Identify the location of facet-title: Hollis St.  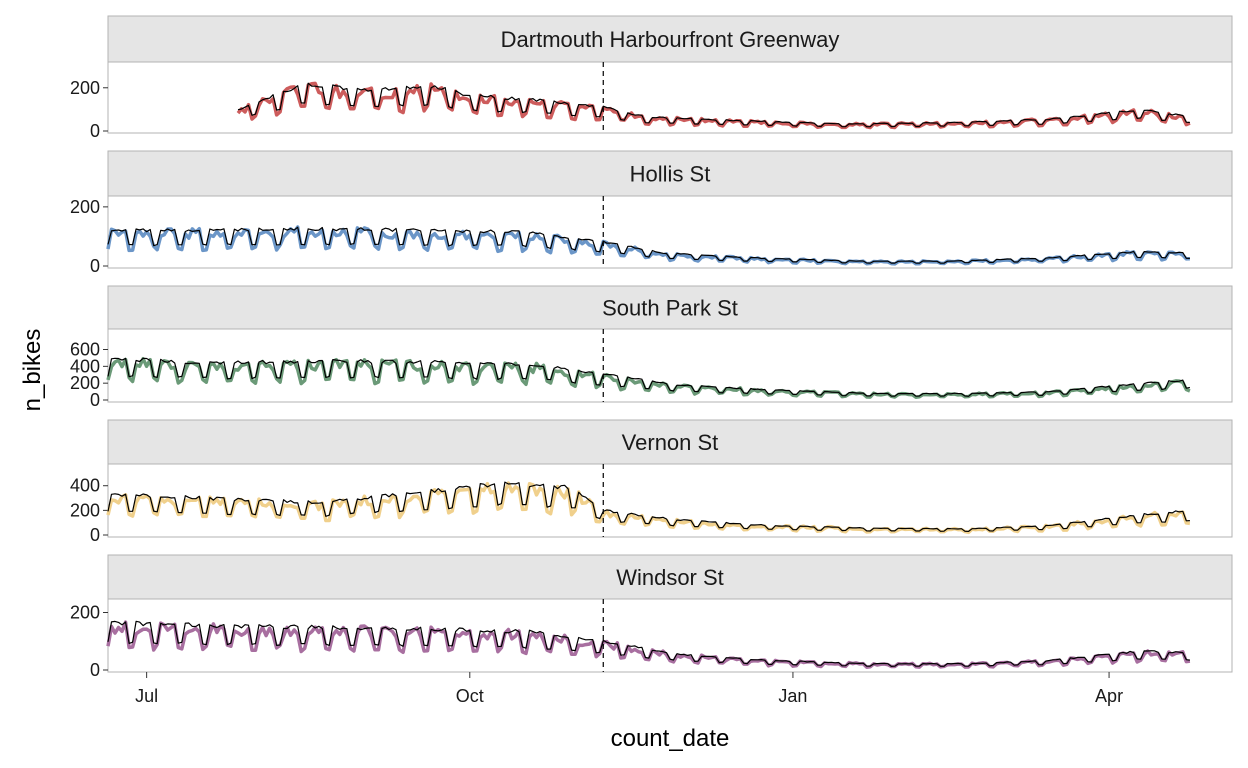
(670, 174).